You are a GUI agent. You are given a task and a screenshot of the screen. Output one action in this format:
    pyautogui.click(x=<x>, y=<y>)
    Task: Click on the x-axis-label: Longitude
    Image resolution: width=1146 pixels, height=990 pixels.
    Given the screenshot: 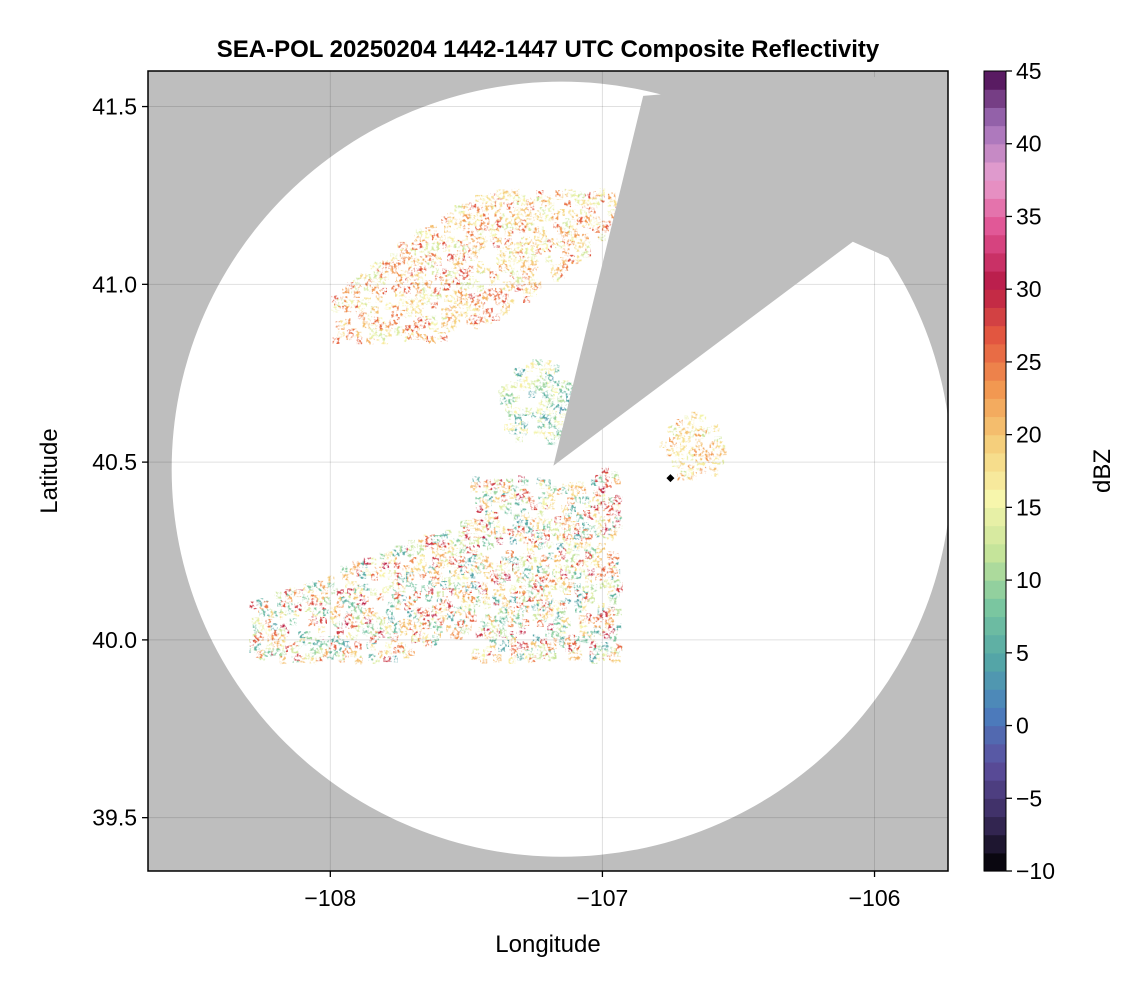 What is the action you would take?
    pyautogui.click(x=547, y=944)
    